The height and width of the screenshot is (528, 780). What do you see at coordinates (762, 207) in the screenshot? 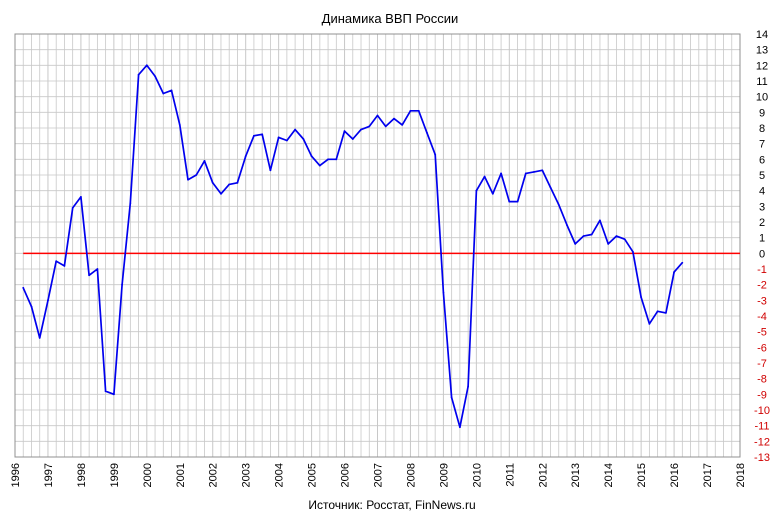
I see `y-tick-label: 3` at bounding box center [762, 207].